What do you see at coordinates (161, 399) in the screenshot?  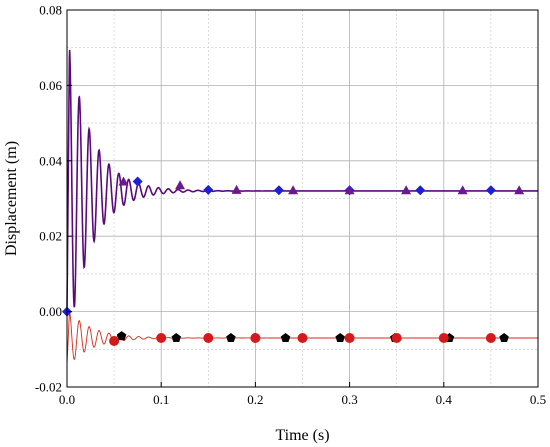 I see `x-tick-label: 0.1` at bounding box center [161, 399].